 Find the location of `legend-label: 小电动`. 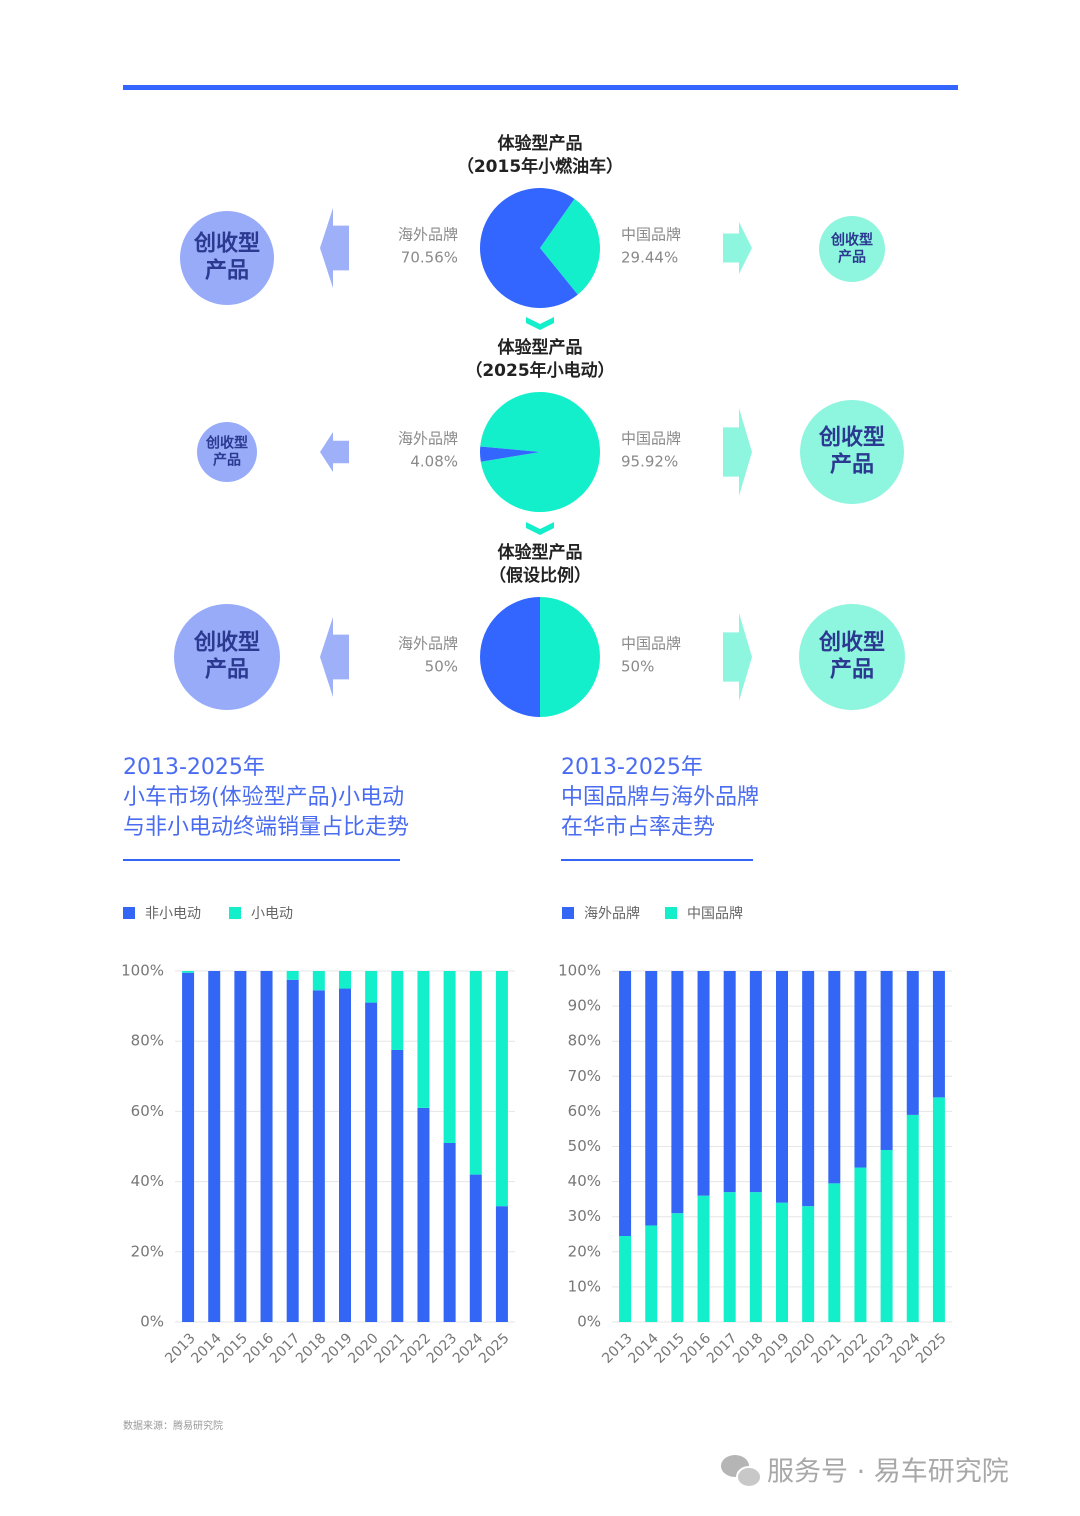

legend-label: 小电动 is located at coordinates (272, 914).